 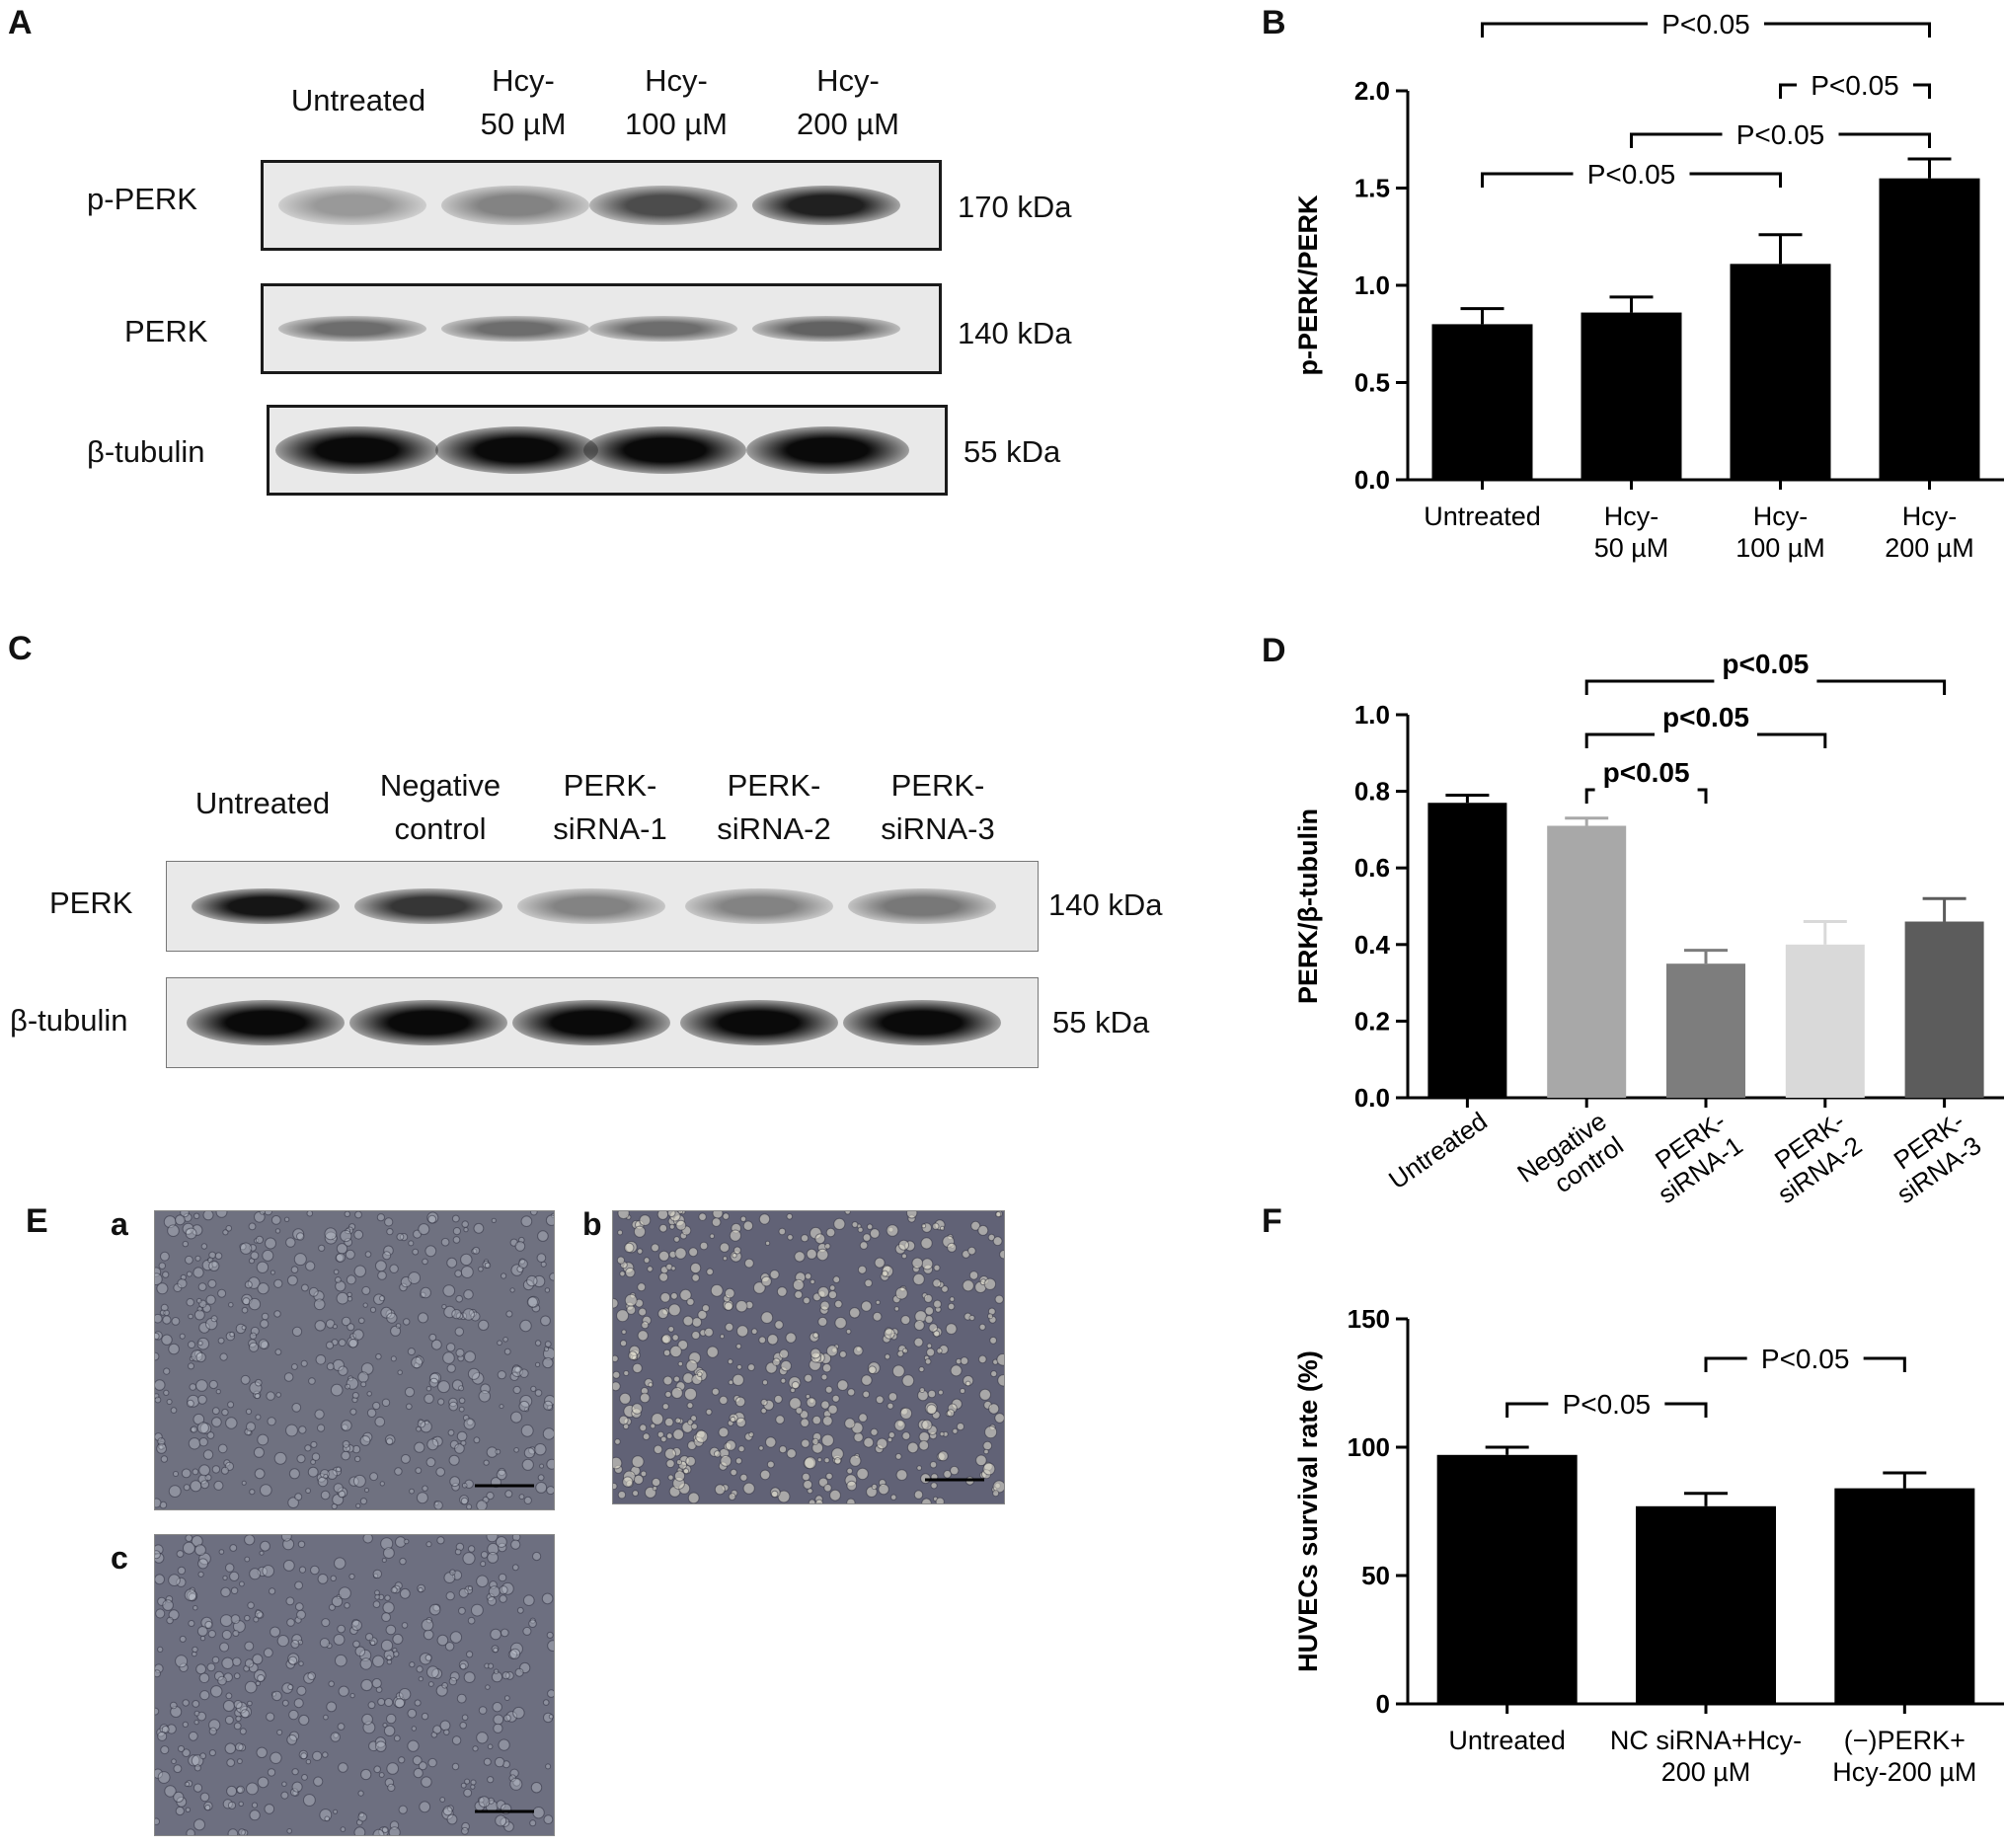 What do you see at coordinates (1781, 516) in the screenshot?
I see `x-tick-label: Hcy-` at bounding box center [1781, 516].